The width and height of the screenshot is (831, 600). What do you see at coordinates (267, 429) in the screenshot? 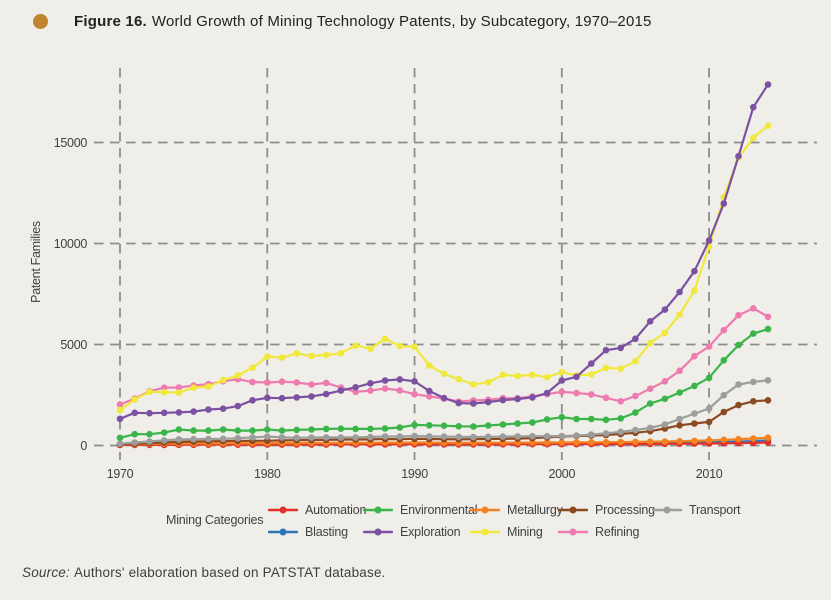
I see `data-point-environmental-1980` at bounding box center [267, 429].